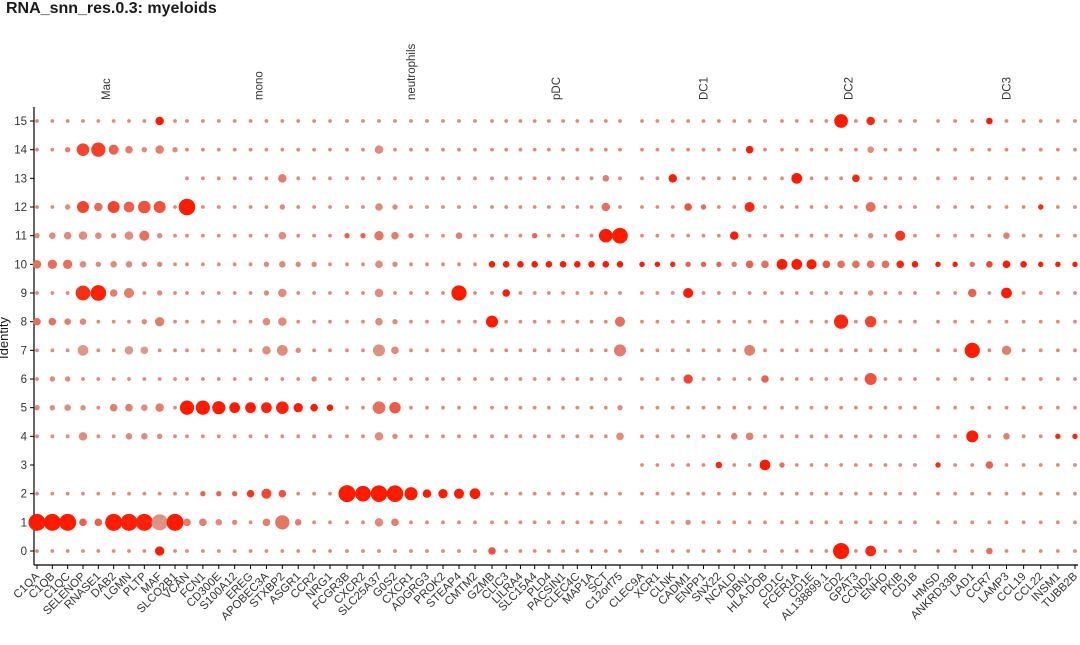  I want to click on y-tick-label: 8, so click(24, 323).